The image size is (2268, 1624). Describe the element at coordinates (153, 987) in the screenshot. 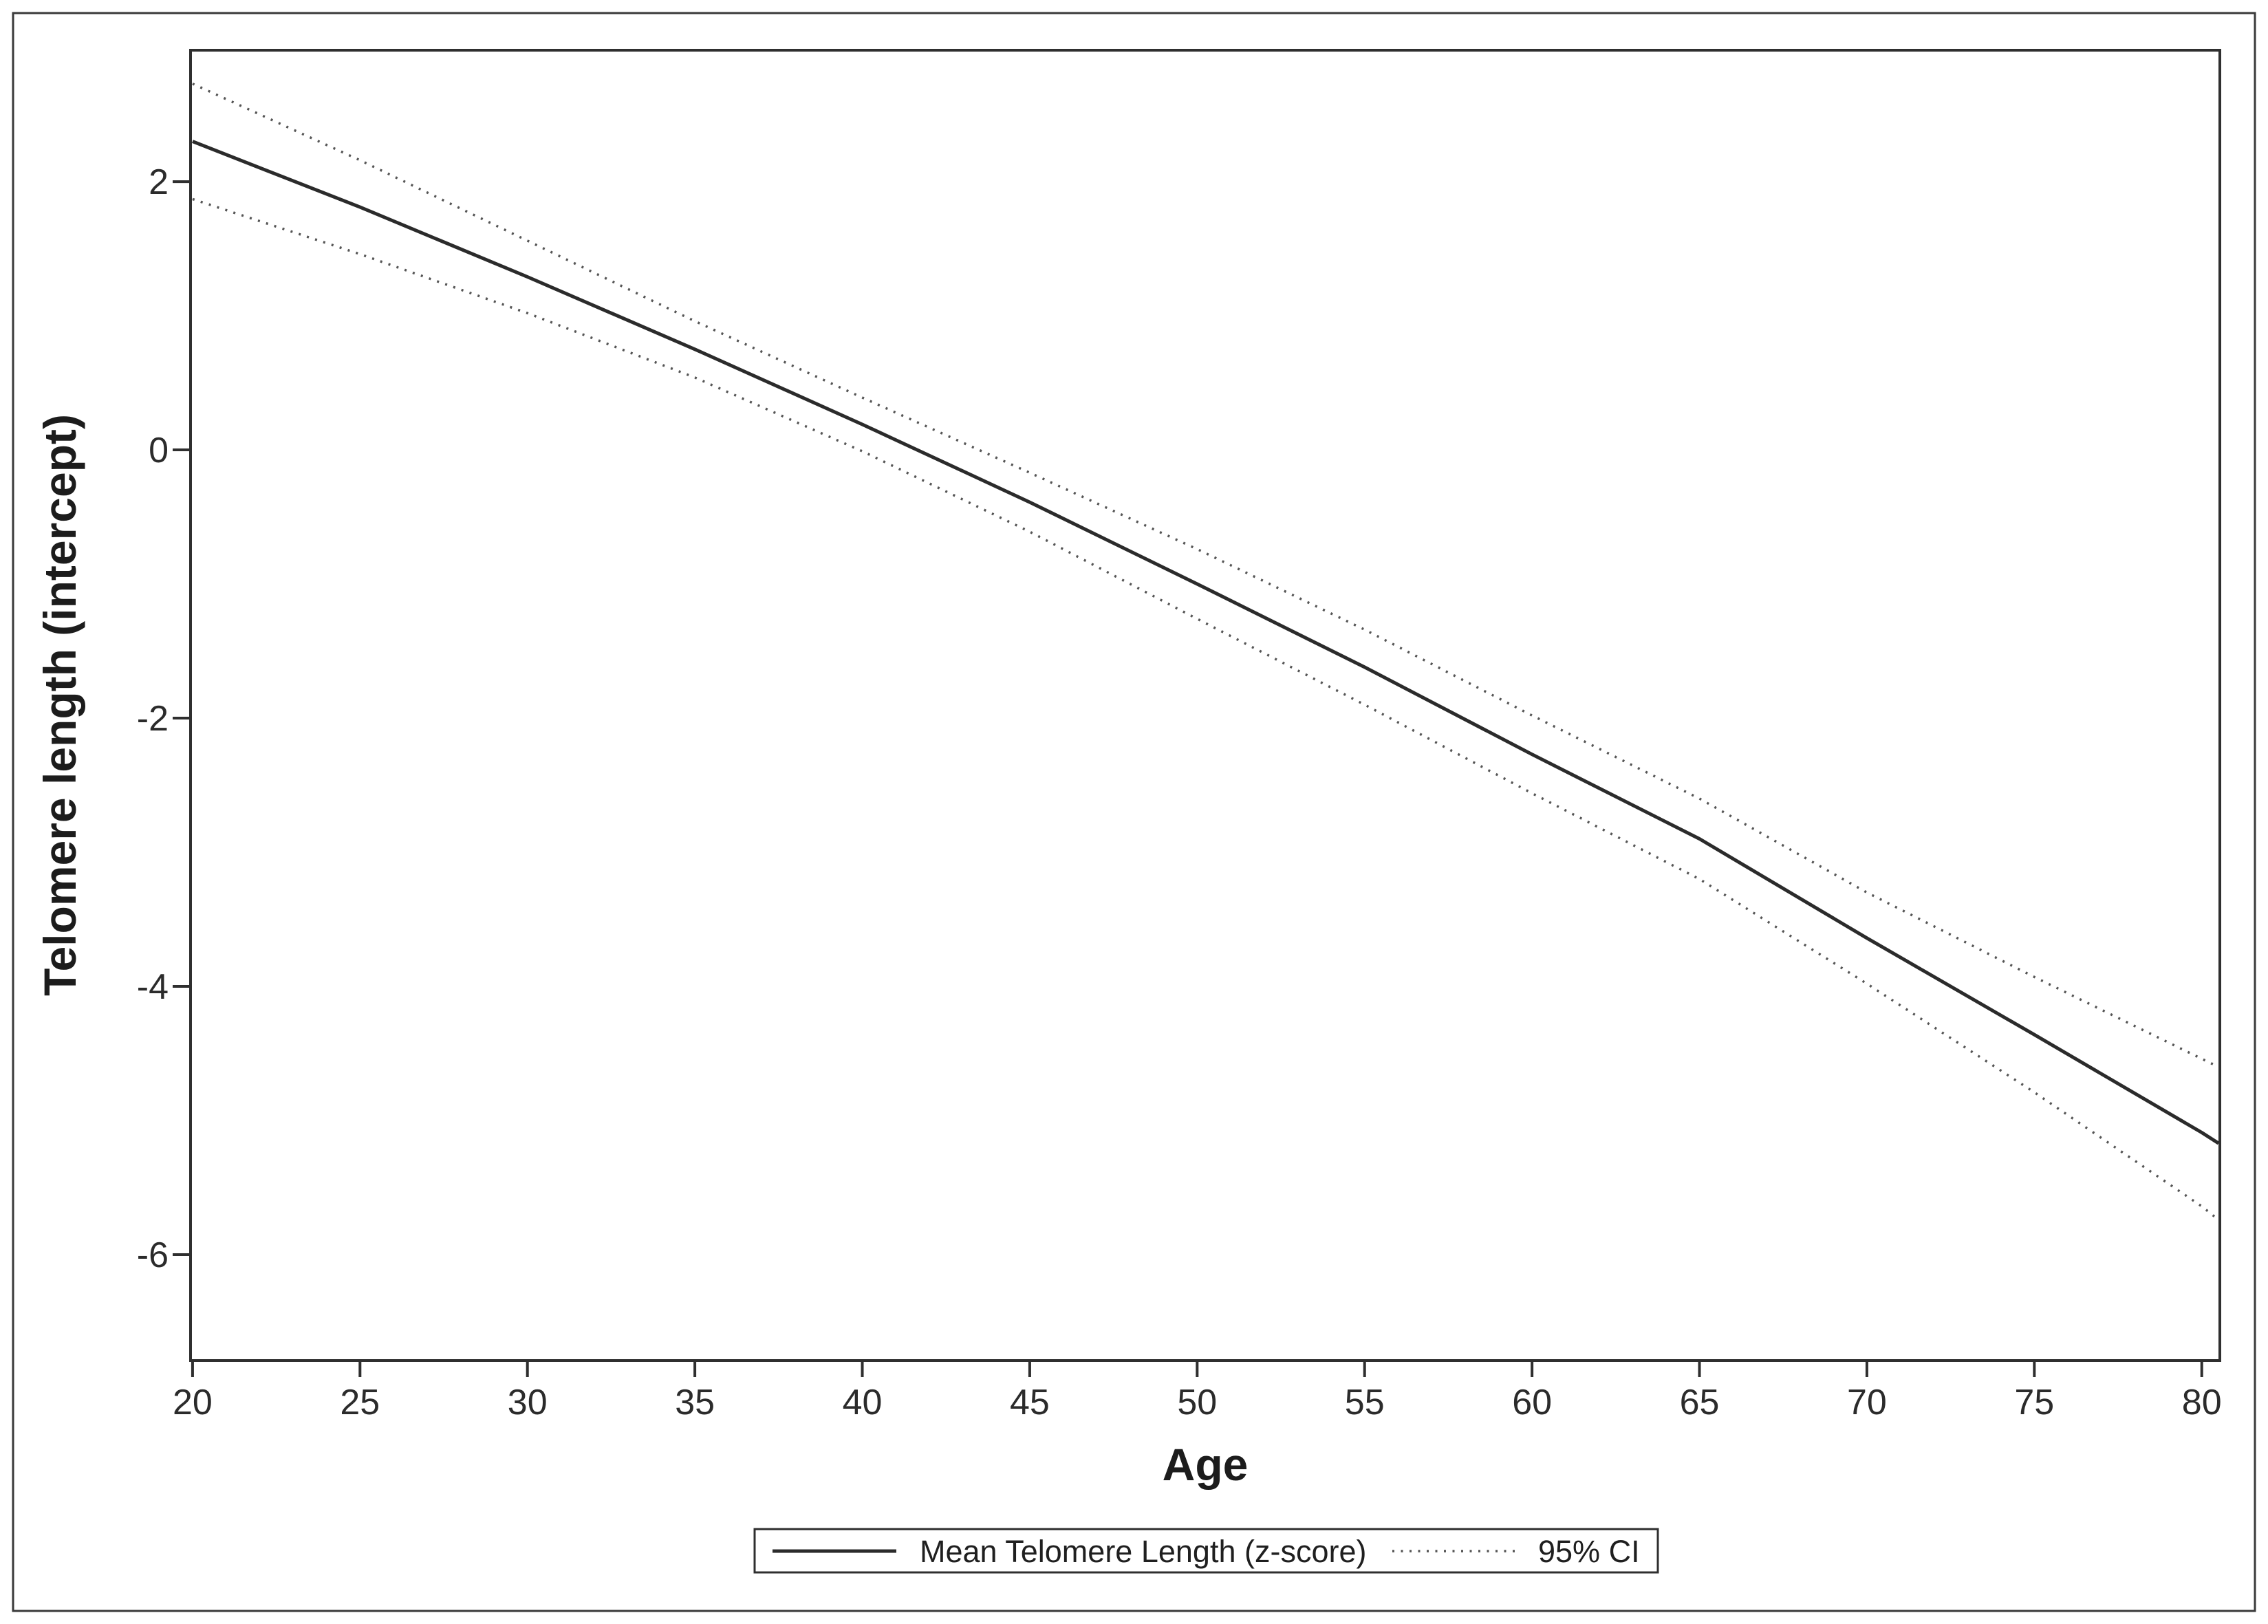

I see `y-tick-label: -4` at that location.